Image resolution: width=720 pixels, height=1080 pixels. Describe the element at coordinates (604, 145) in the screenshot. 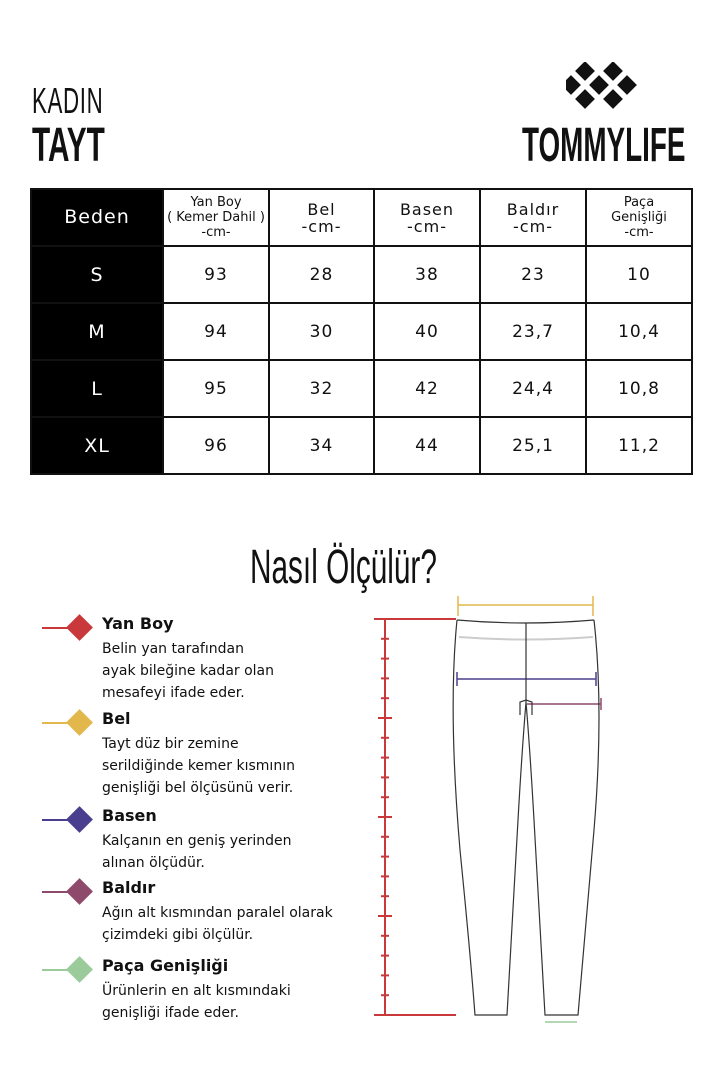

I see `brand-name: TOMMYLIFE` at that location.